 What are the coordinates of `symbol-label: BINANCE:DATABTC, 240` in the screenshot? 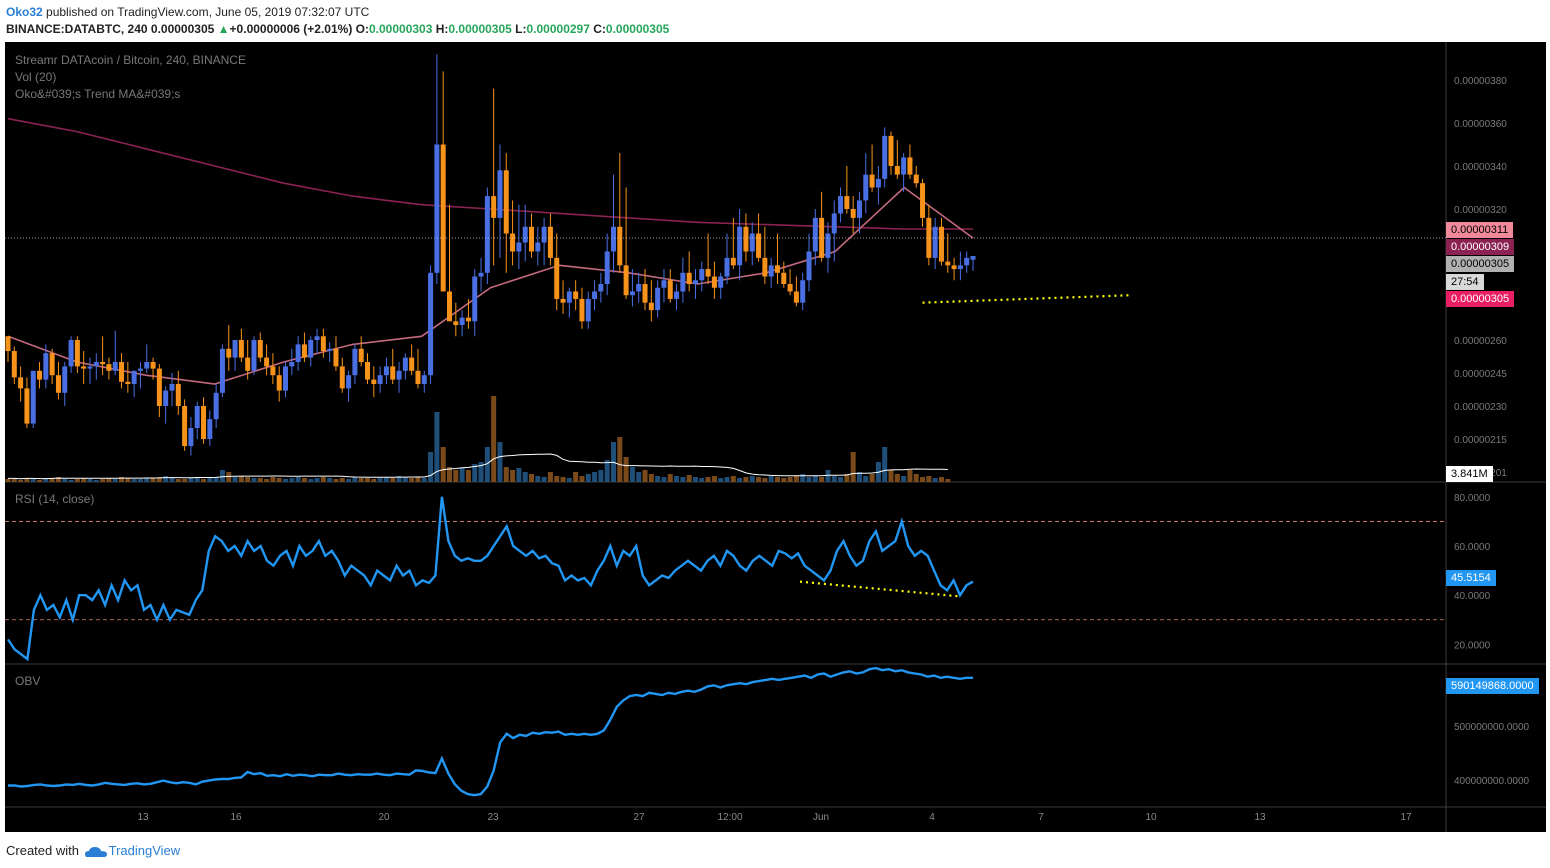 It's located at (77, 29).